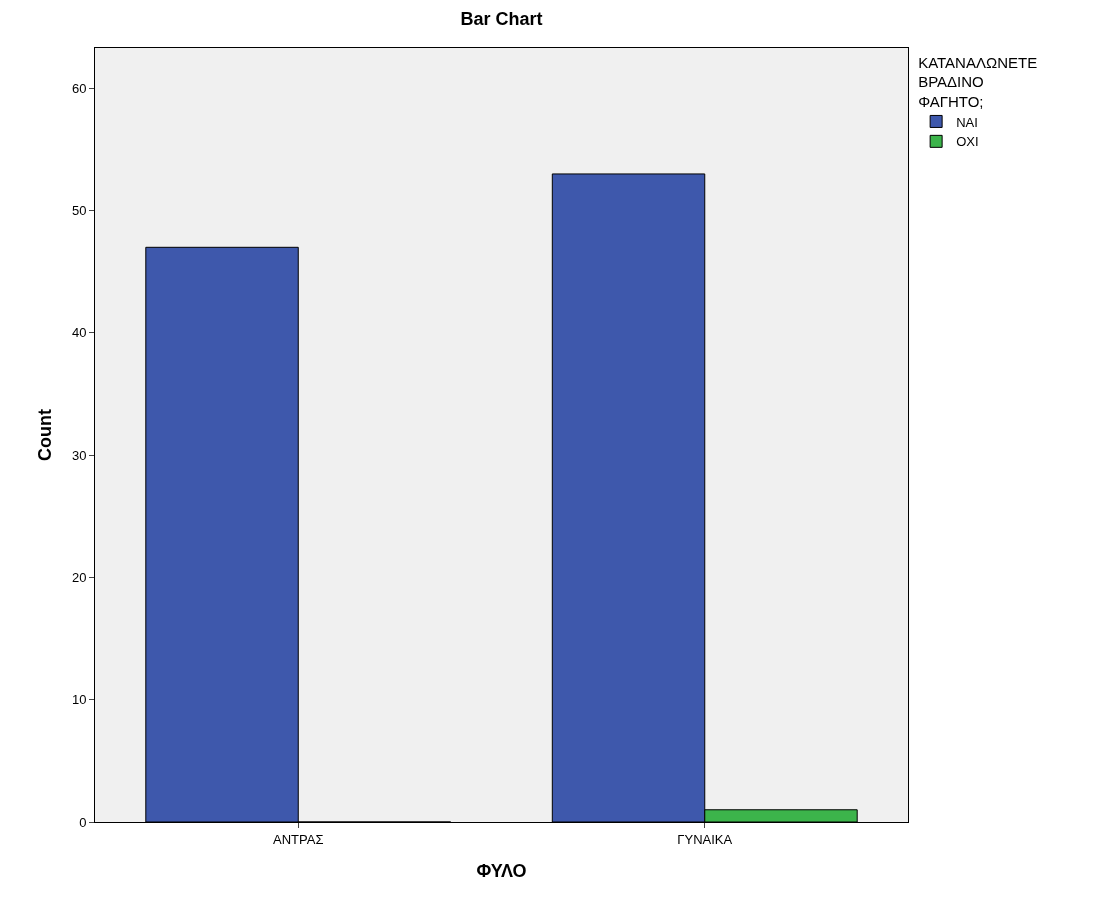 This screenshot has height=917, width=1106. Describe the element at coordinates (967, 142) in the screenshot. I see `legend-label: ΟΧΙ` at that location.